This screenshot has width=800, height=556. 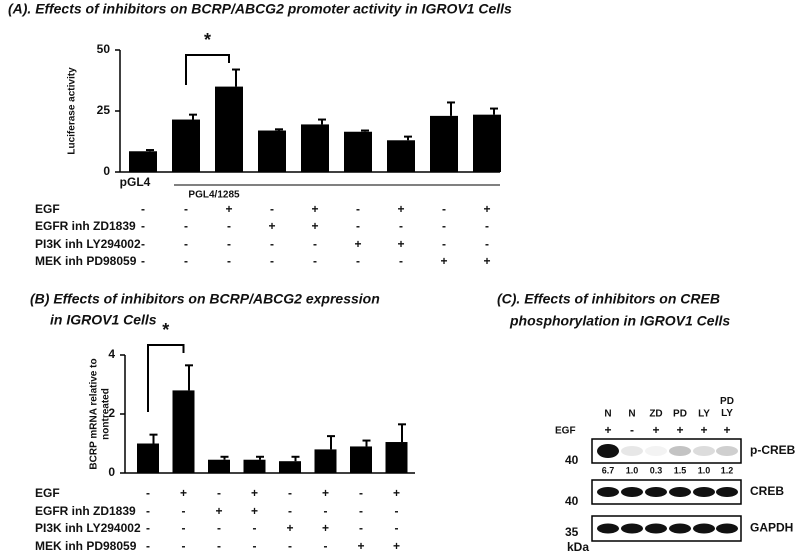 I want to click on marker-unit: kDa, so click(x=578, y=547).